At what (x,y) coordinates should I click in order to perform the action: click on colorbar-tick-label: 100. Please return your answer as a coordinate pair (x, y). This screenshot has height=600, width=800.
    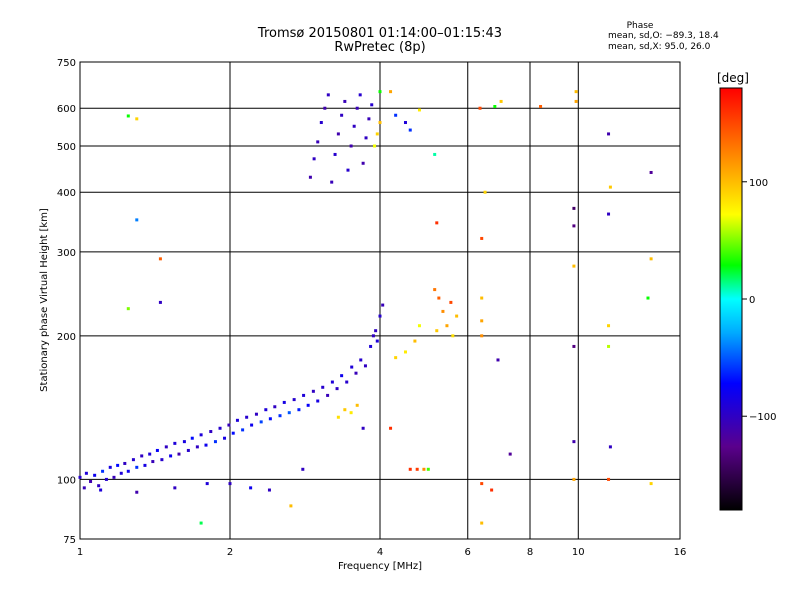
    Looking at the image, I should click on (758, 183).